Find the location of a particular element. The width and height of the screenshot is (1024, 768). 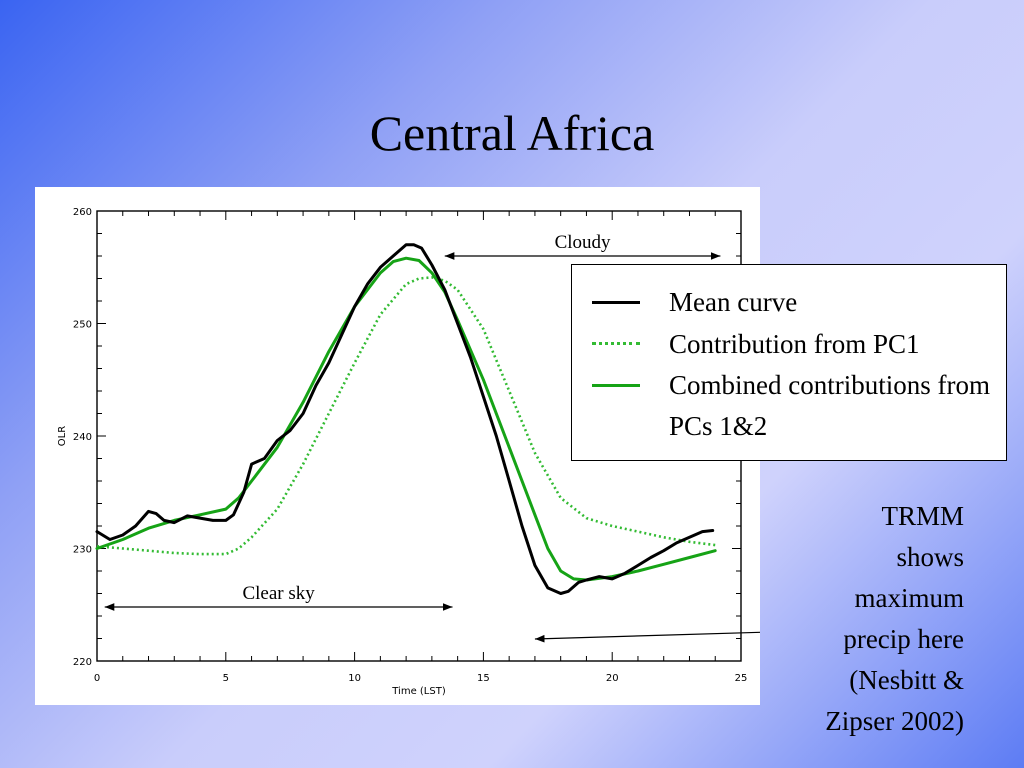

legend-swatch-mean is located at coordinates (616, 302).